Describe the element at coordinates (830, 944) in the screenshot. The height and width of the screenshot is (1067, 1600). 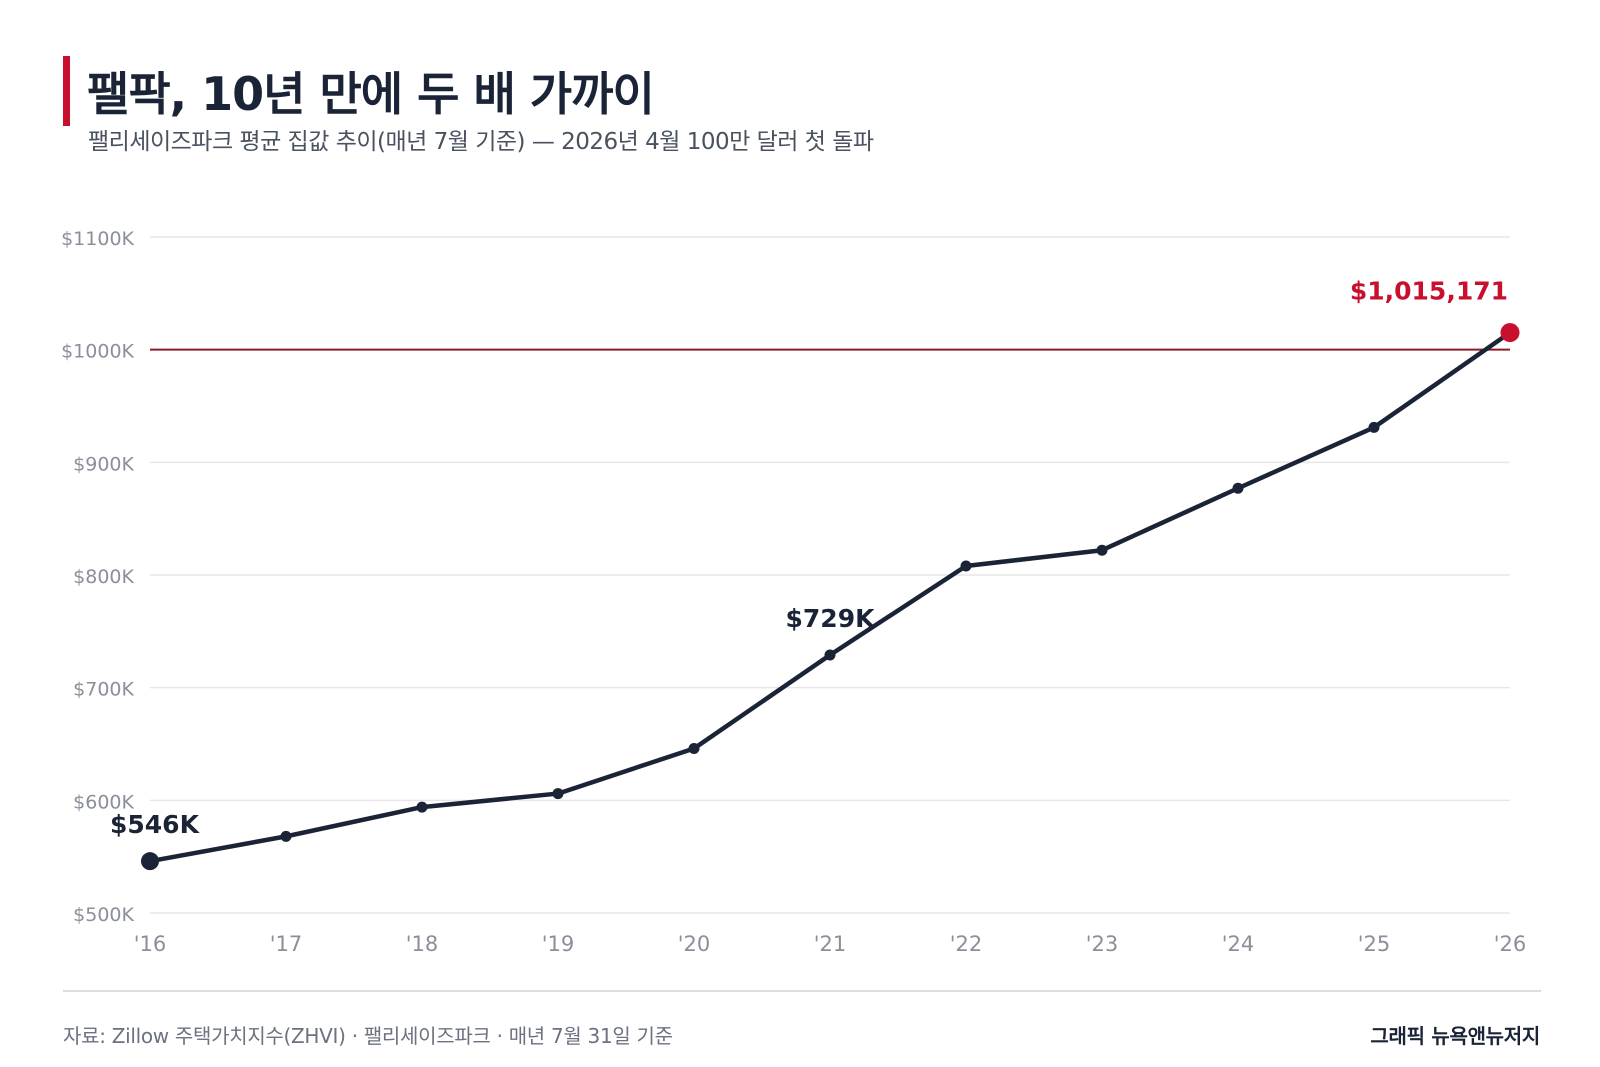
I see `x-tick-label: '21` at that location.